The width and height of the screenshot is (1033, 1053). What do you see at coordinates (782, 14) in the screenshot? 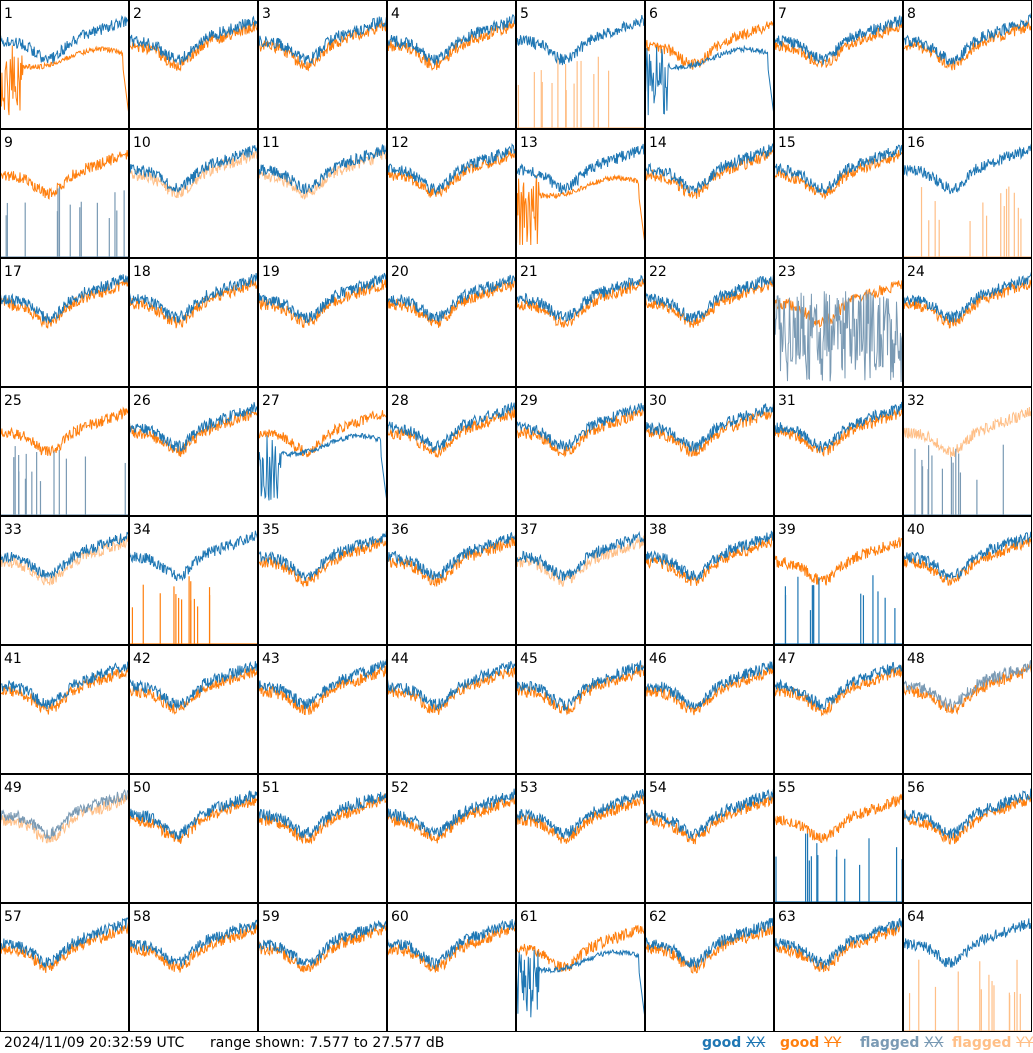
I see `panel-label: 7` at bounding box center [782, 14].